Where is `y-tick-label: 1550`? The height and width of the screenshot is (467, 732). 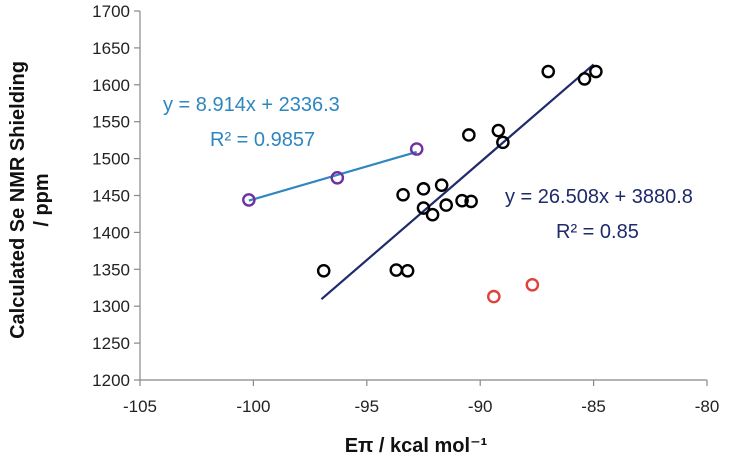 y-tick-label: 1550 is located at coordinates (111, 122).